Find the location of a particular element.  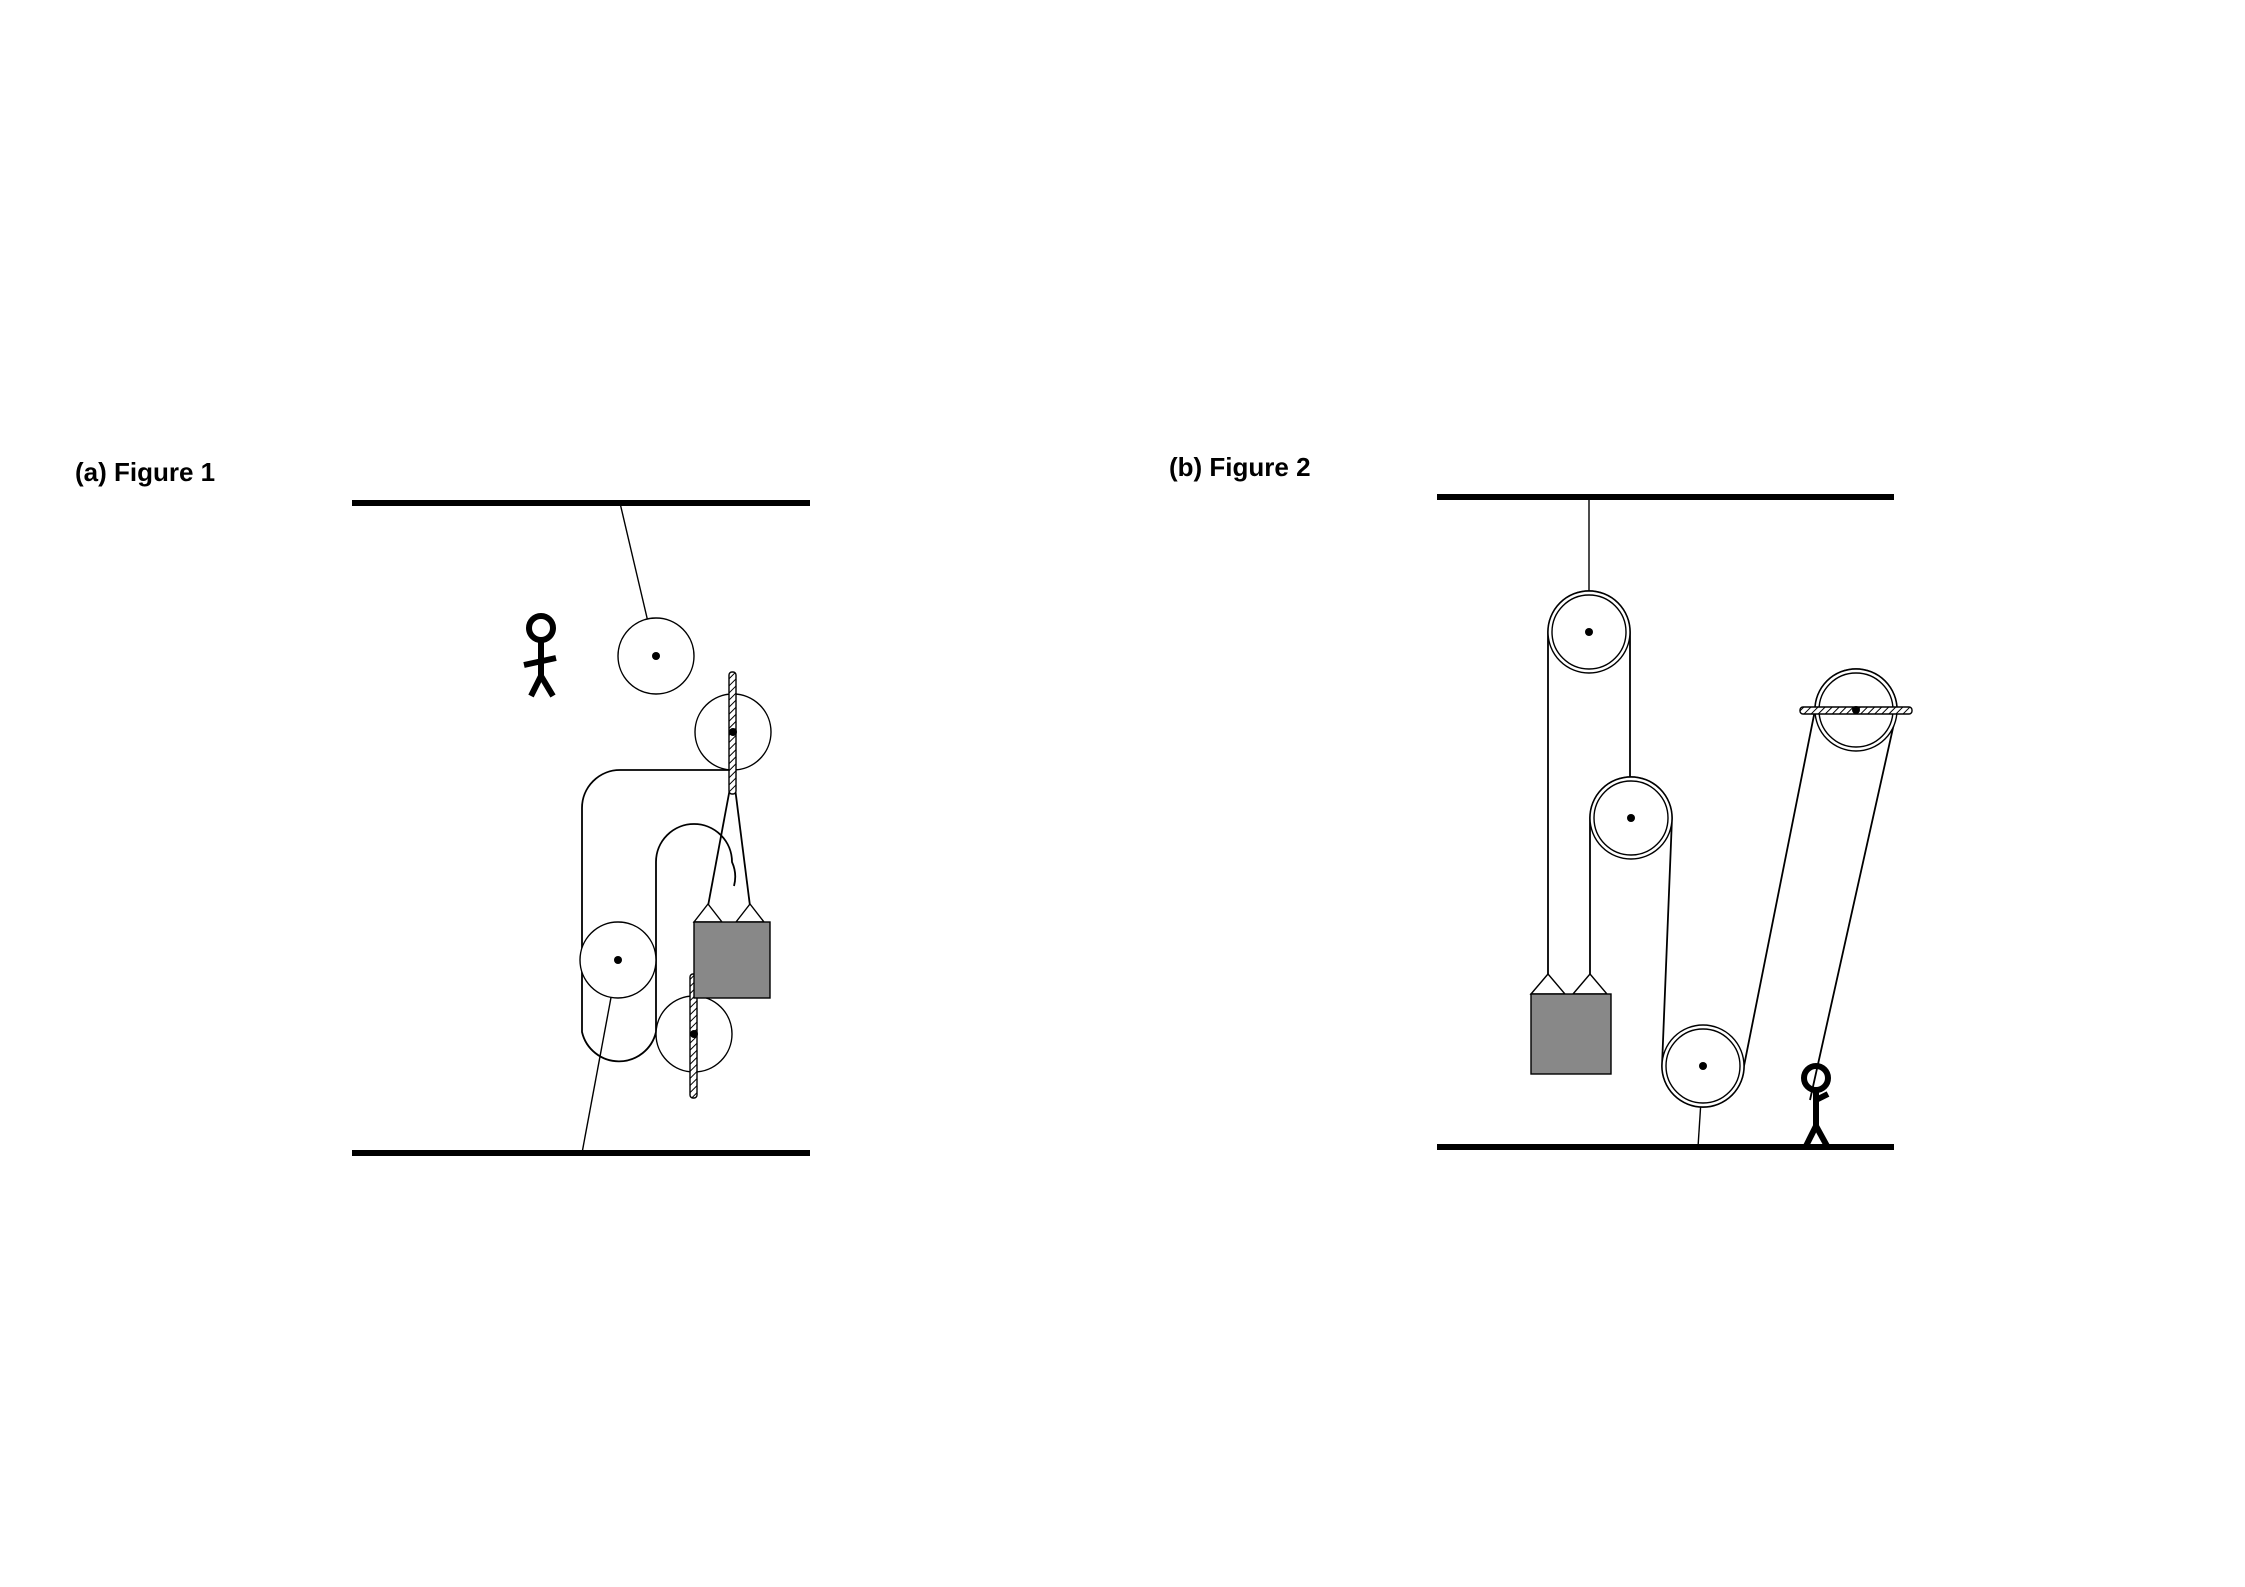

figure-1-bar-pulley-upper-axle is located at coordinates (733, 732).